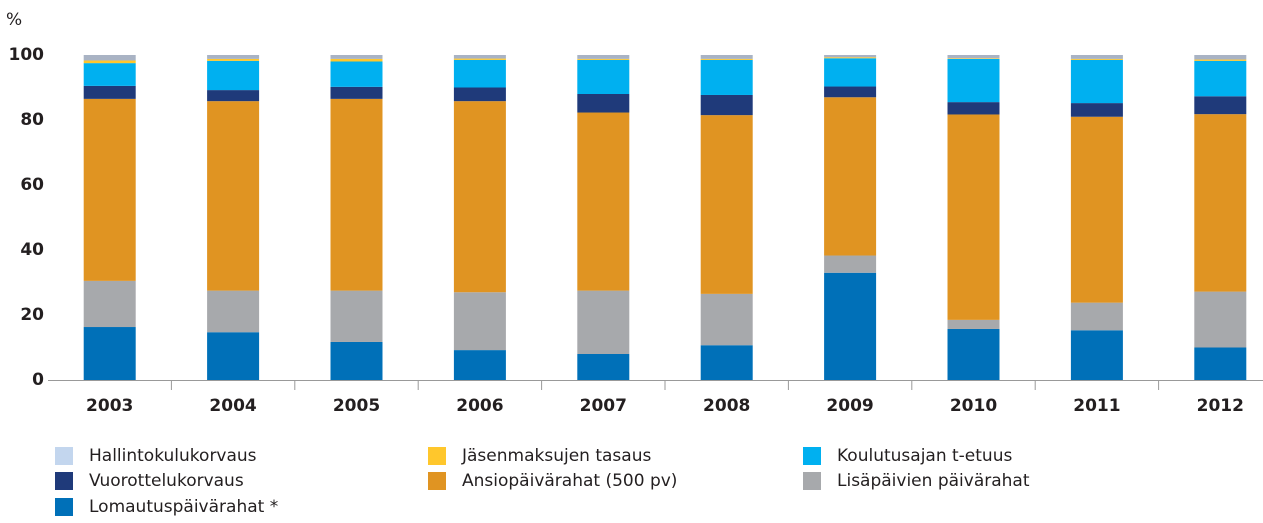 The height and width of the screenshot is (523, 1263). What do you see at coordinates (1096, 406) in the screenshot?
I see `x-tick-label: 2011` at bounding box center [1096, 406].